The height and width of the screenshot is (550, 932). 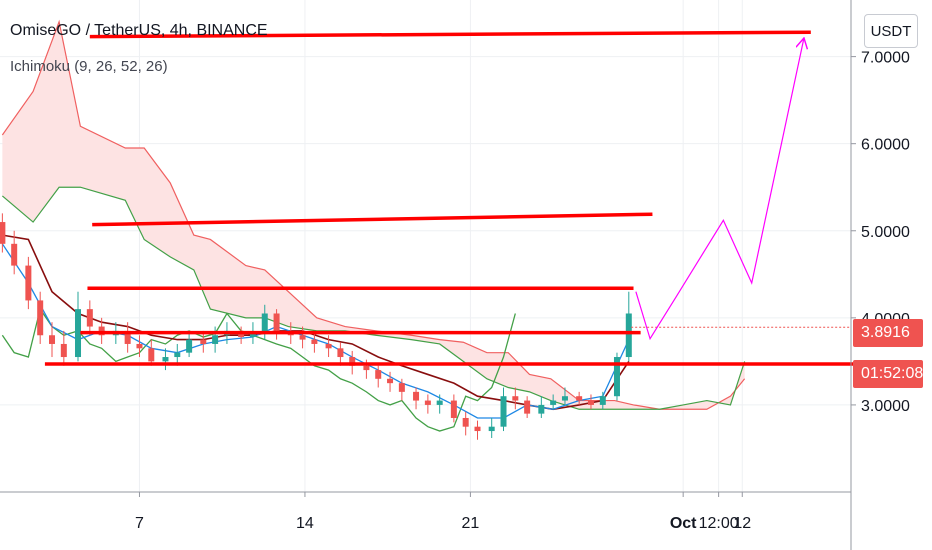 What do you see at coordinates (885, 145) in the screenshot?
I see `y-tick-label: 6.0000` at bounding box center [885, 145].